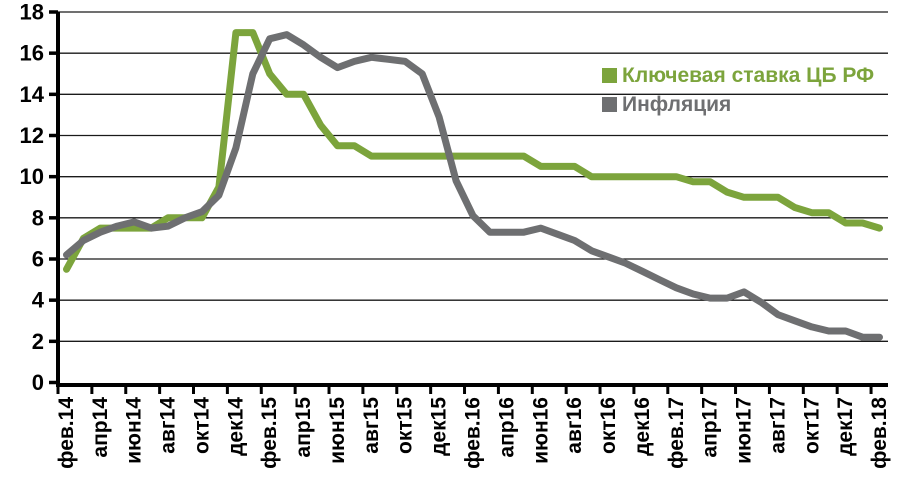  I want to click on key-rate-swatch-icon, so click(609, 75).